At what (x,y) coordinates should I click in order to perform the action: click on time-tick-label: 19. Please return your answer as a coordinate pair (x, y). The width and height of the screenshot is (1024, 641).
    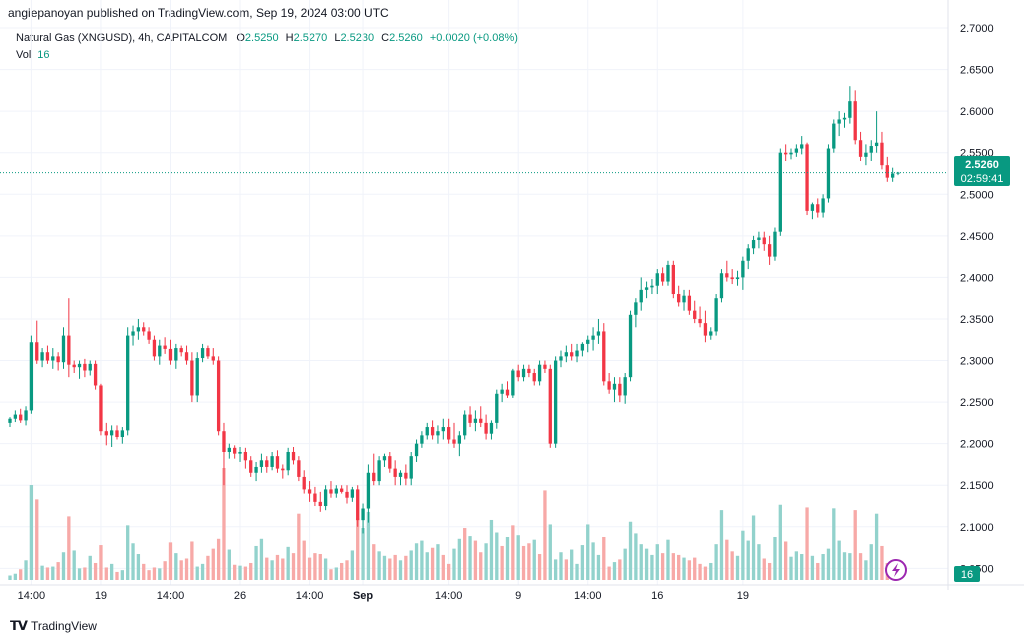
    Looking at the image, I should click on (101, 596).